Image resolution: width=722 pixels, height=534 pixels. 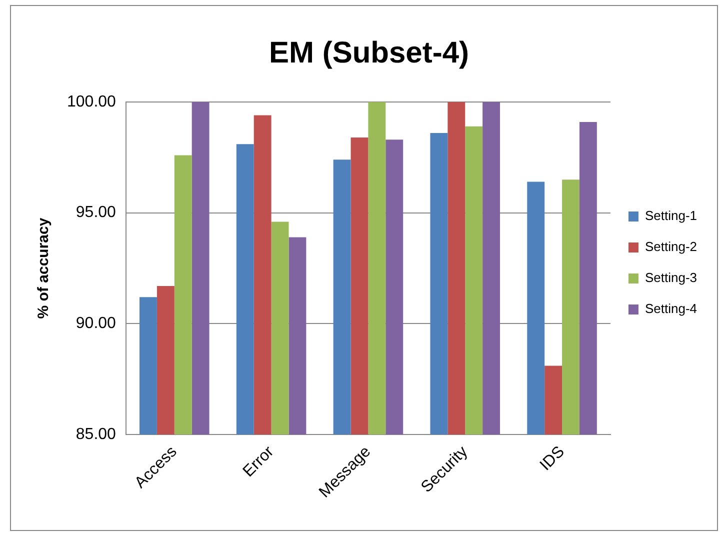 I want to click on legend-label: Setting-3, so click(x=671, y=278).